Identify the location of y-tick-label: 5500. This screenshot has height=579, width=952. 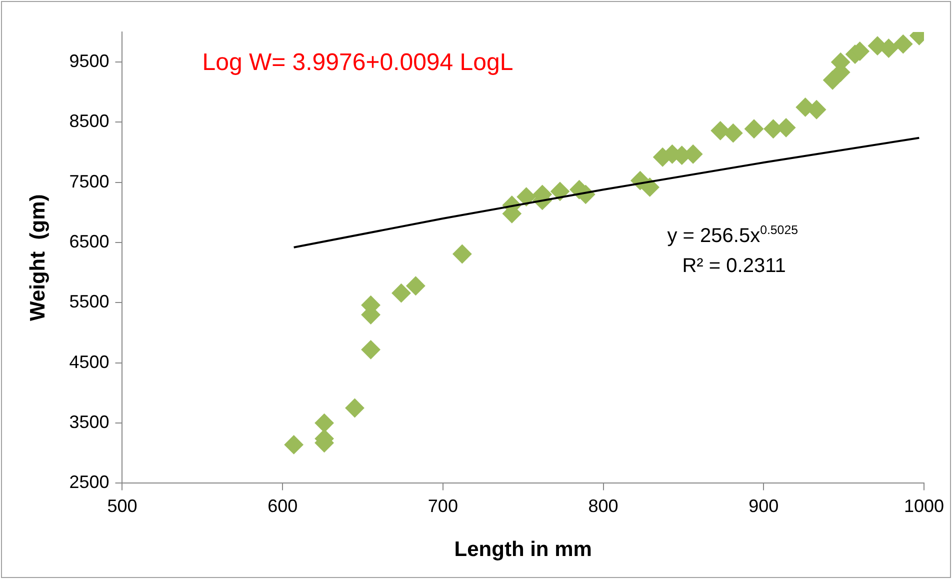
(89, 302).